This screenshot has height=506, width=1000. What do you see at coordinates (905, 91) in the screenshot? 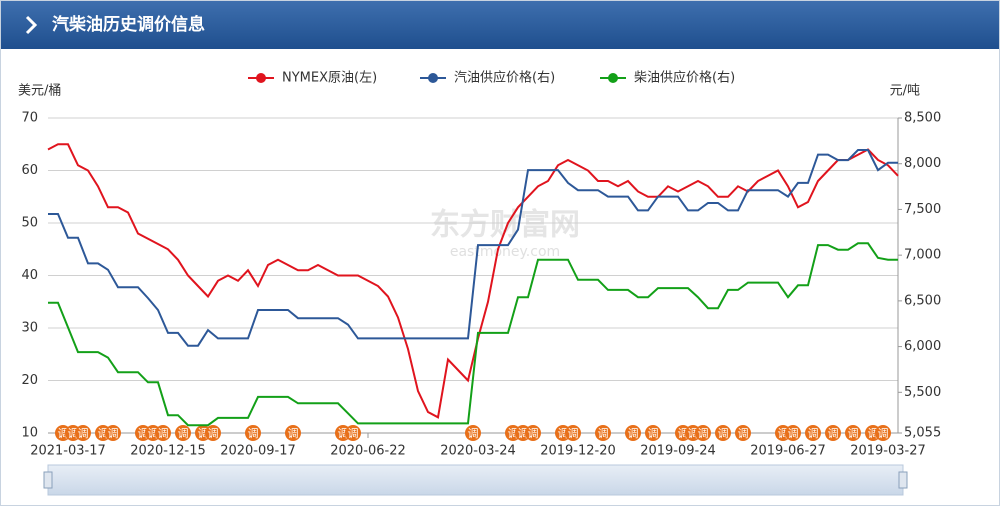
I see `y2-axis-label: 元/吨` at bounding box center [905, 91].